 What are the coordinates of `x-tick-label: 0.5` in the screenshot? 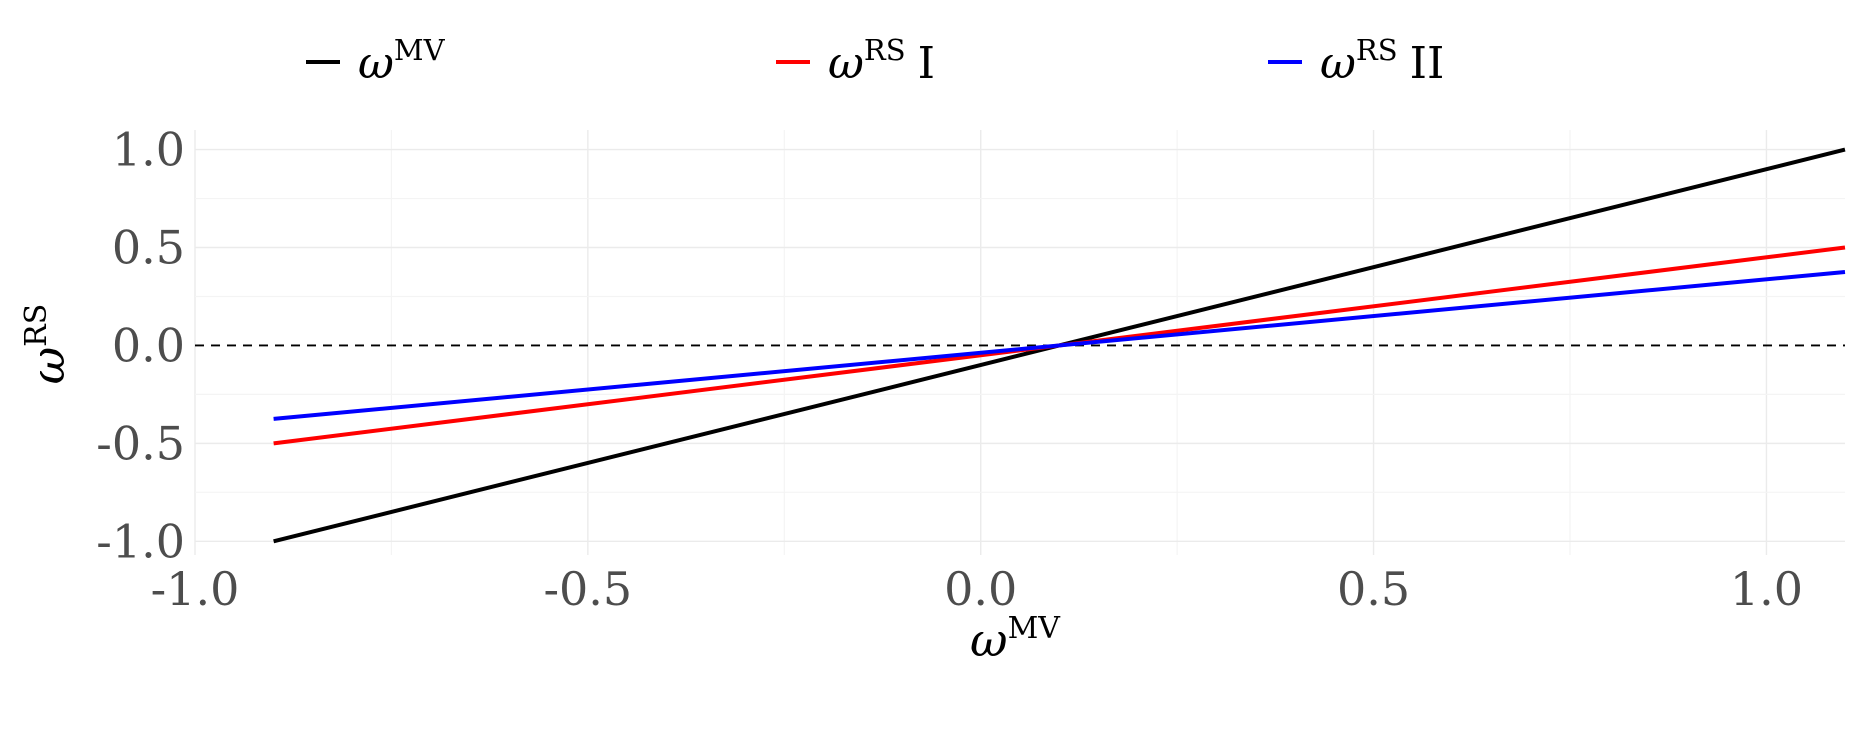 It's located at (1373, 589).